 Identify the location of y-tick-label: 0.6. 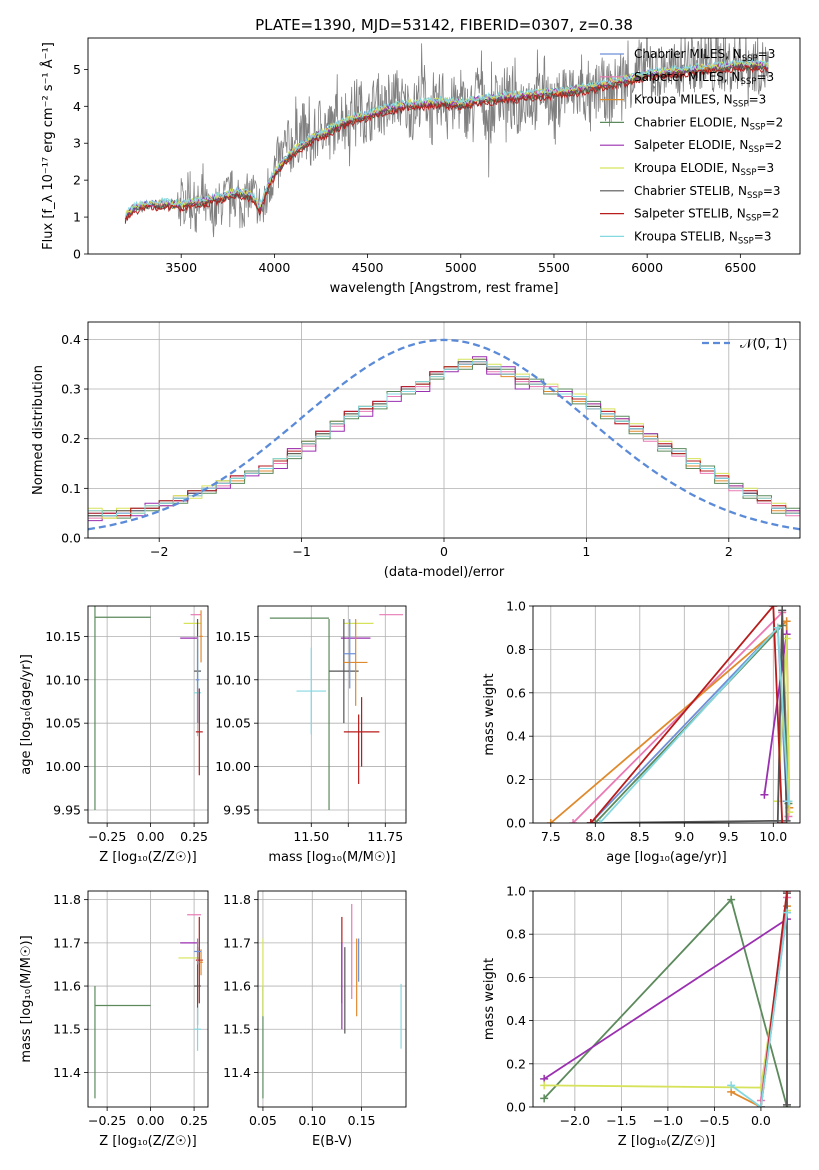
(516, 977).